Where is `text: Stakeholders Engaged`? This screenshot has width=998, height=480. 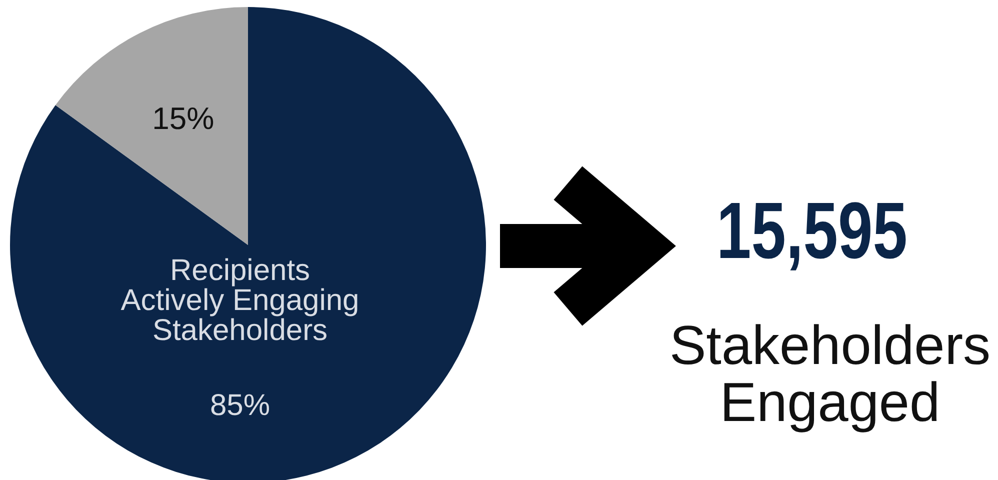
text: Stakeholders Engaged is located at coordinates (830, 373).